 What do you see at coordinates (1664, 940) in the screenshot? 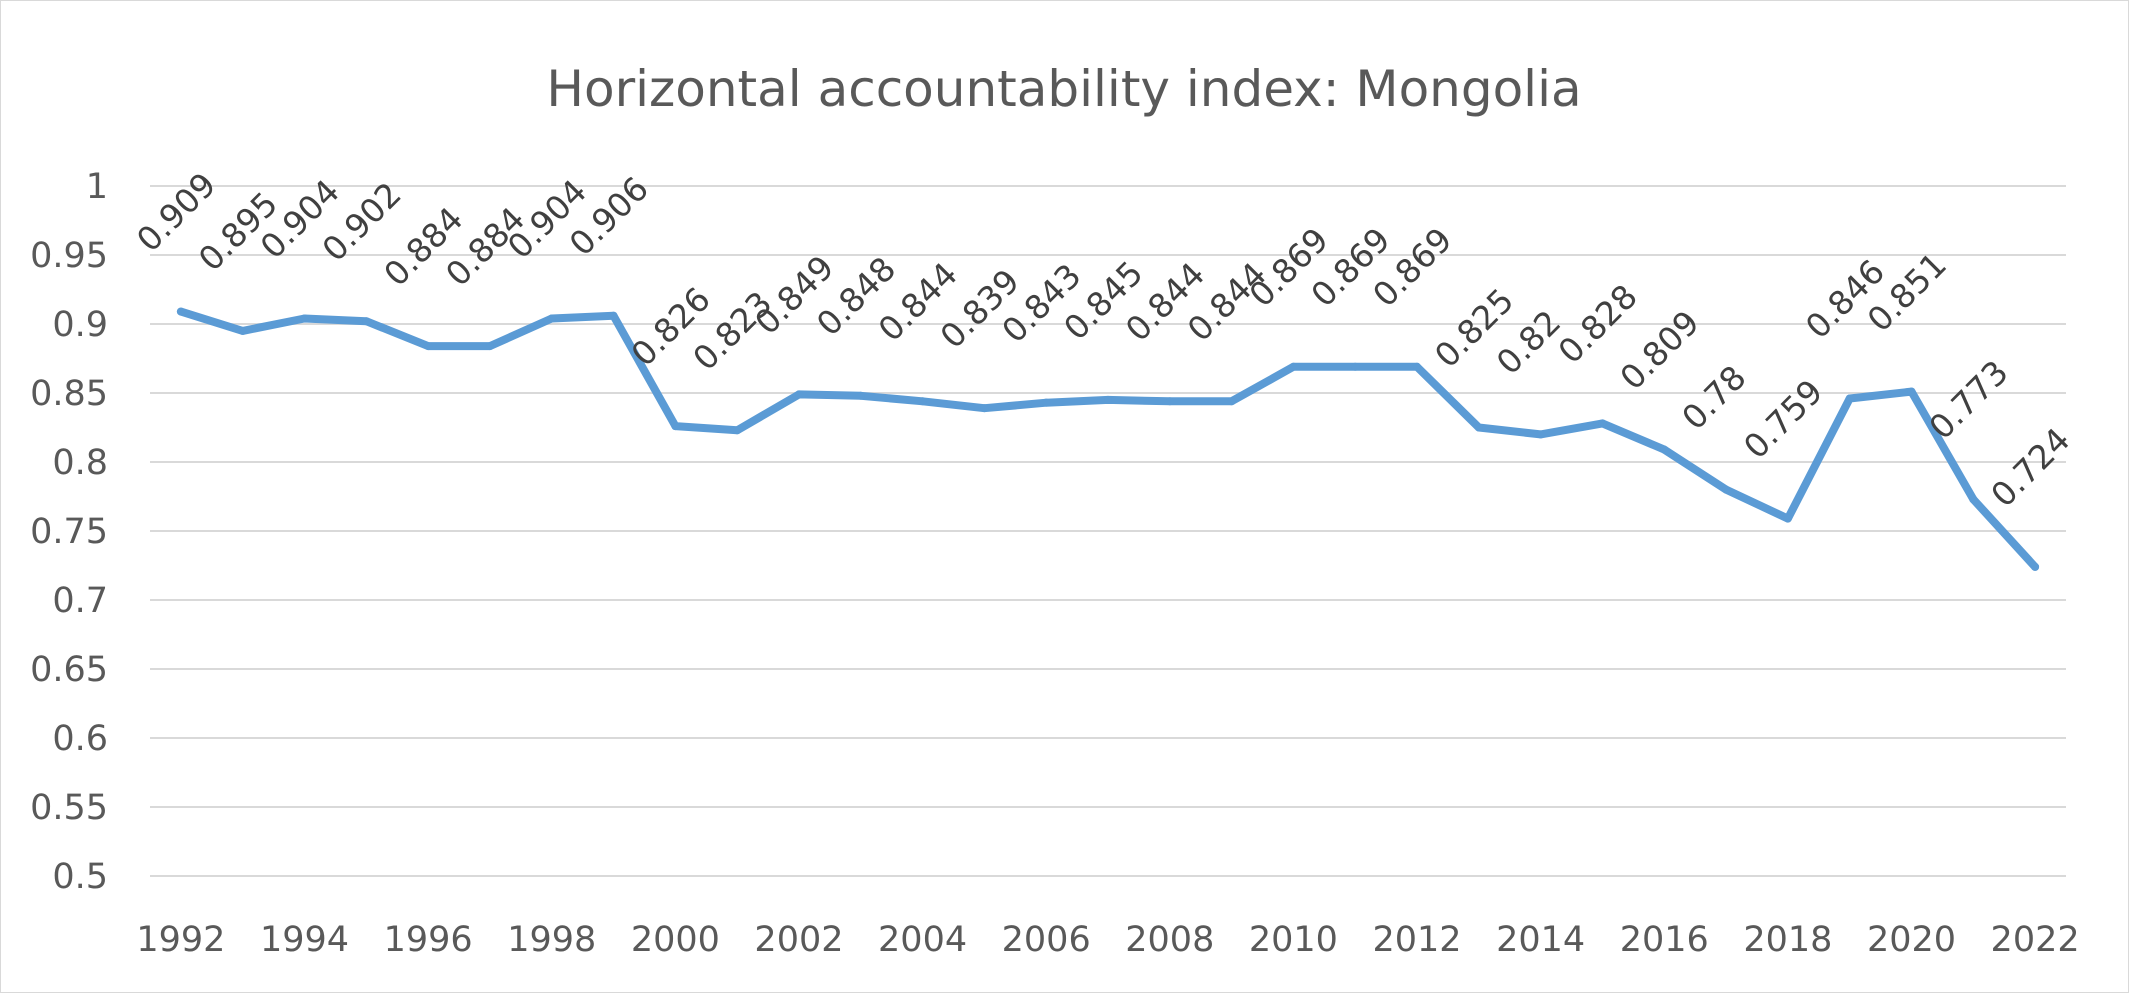
I see `x-tick-label: 2016` at bounding box center [1664, 940].